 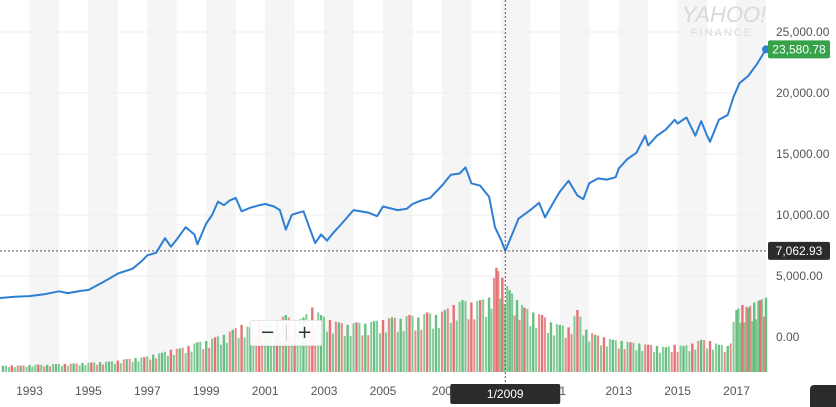 I want to click on last-price-label: 23,580.78, so click(x=799, y=49).